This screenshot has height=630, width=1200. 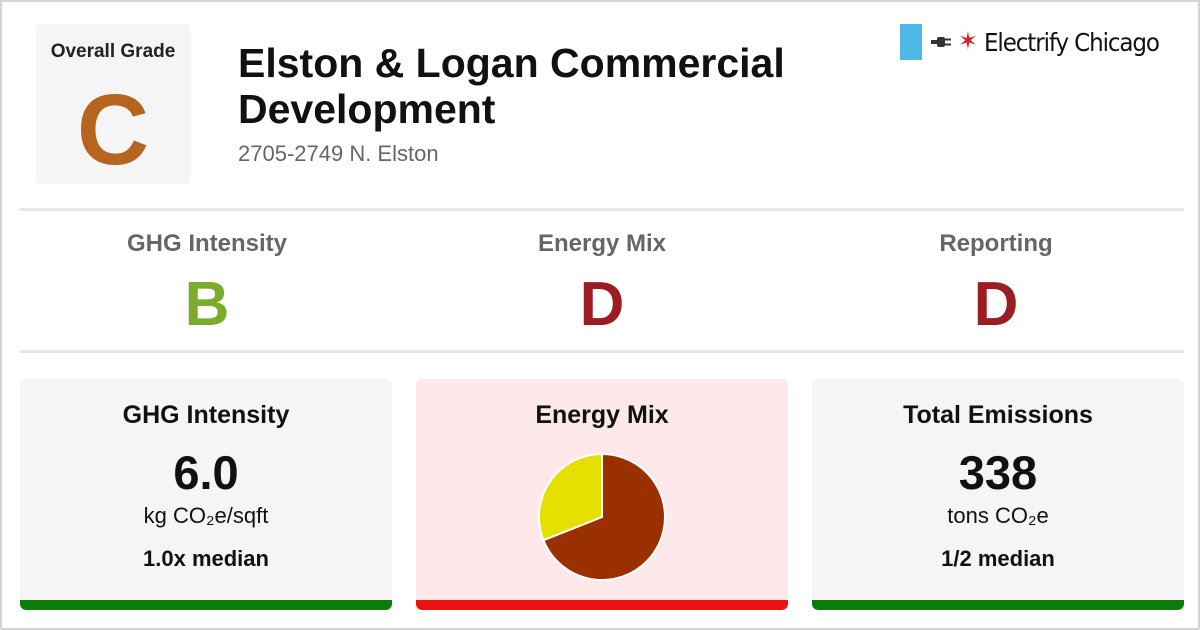 I want to click on ghg-intensity-value: 6.0, so click(x=206, y=472).